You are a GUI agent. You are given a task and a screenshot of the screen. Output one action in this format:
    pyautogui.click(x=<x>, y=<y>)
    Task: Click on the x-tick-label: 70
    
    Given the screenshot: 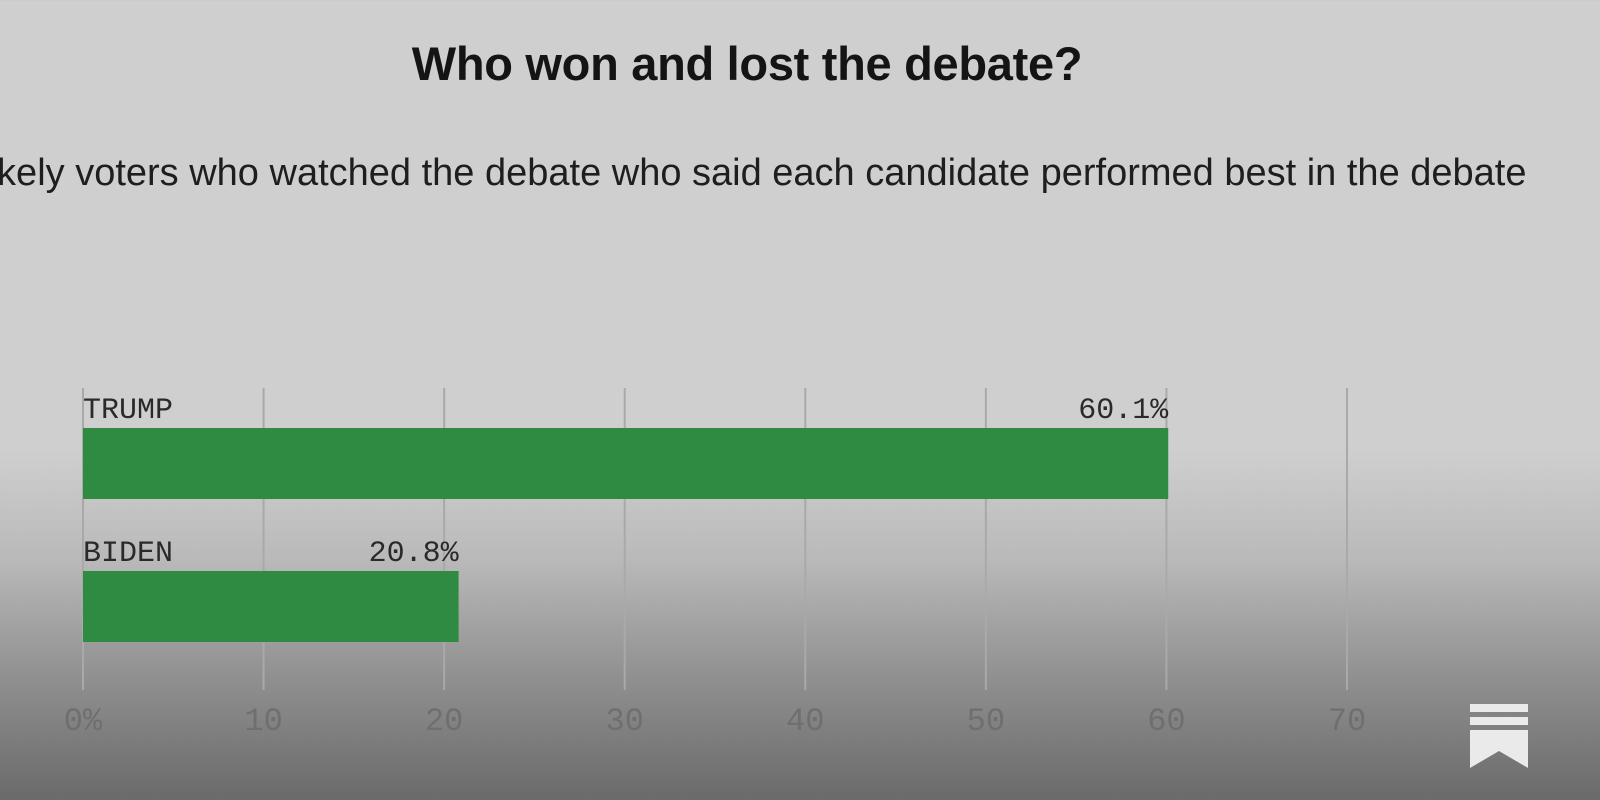 What is the action you would take?
    pyautogui.click(x=1347, y=721)
    